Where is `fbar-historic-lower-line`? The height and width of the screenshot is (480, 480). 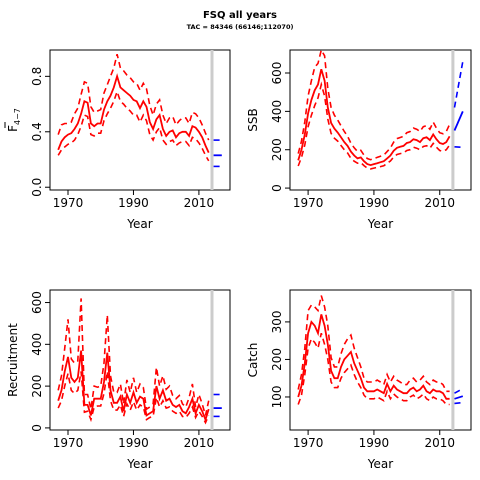
fbar-historic-lower-line is located at coordinates (133, 125).